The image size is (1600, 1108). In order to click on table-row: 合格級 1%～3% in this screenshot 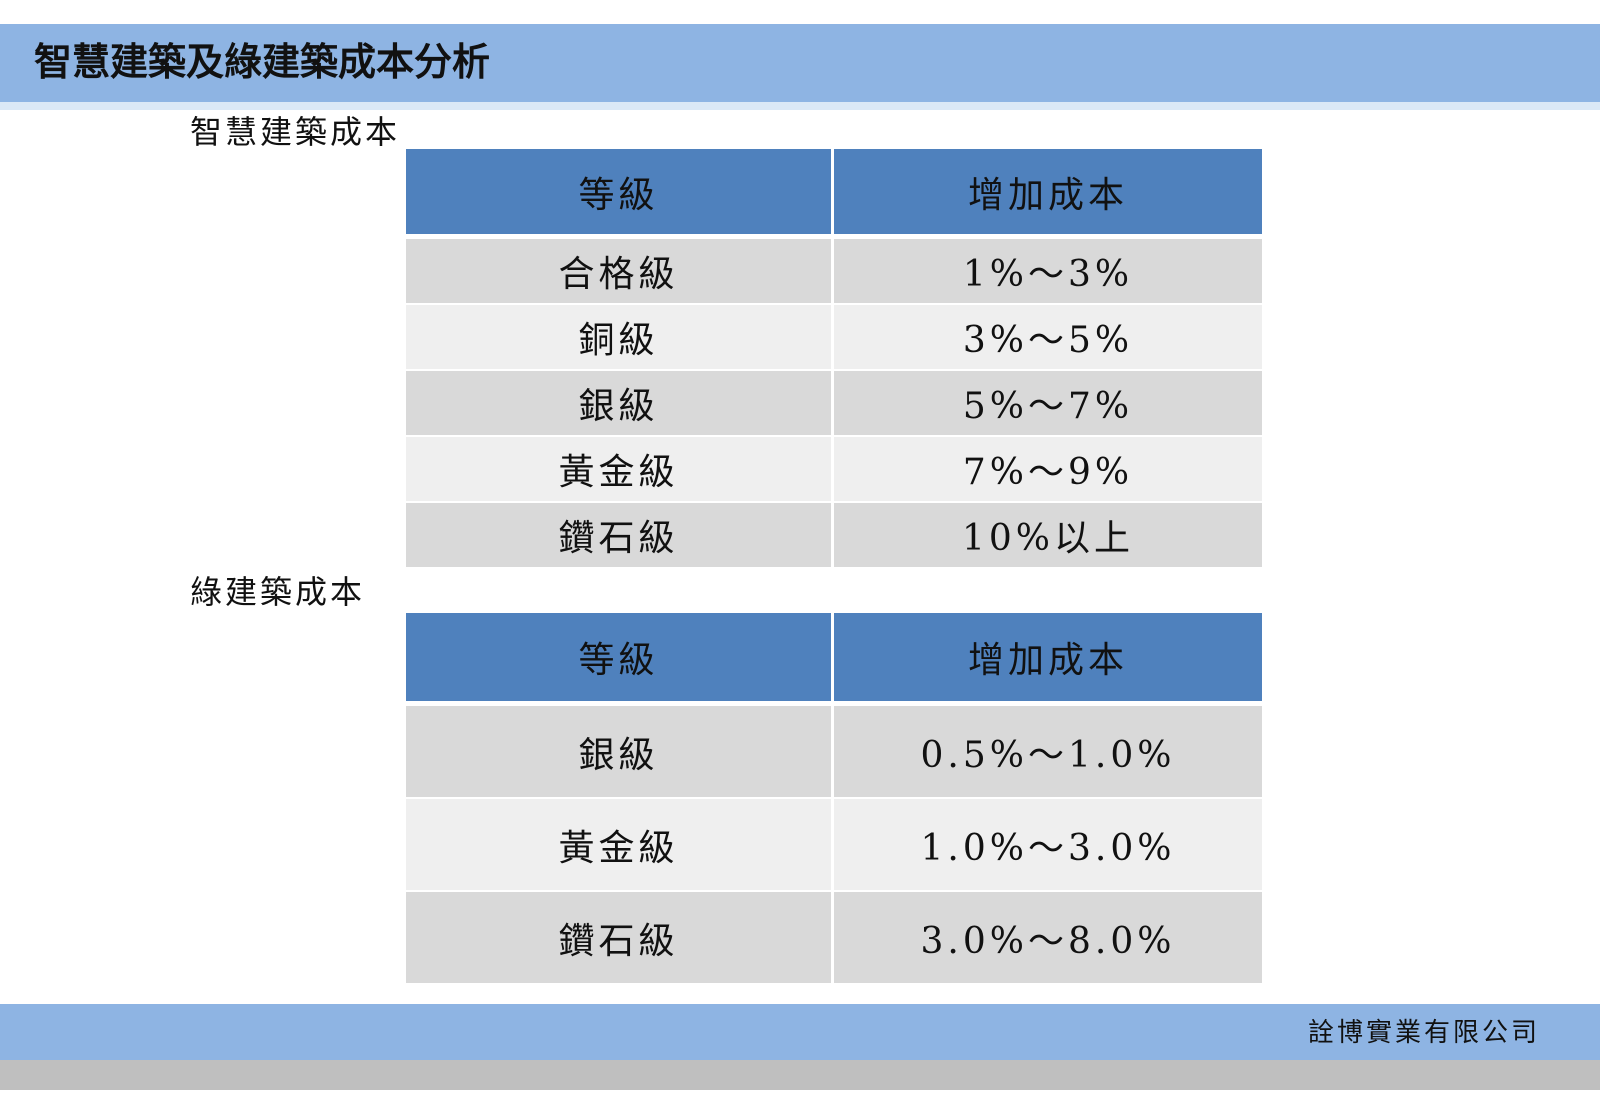, I will do `click(834, 272)`.